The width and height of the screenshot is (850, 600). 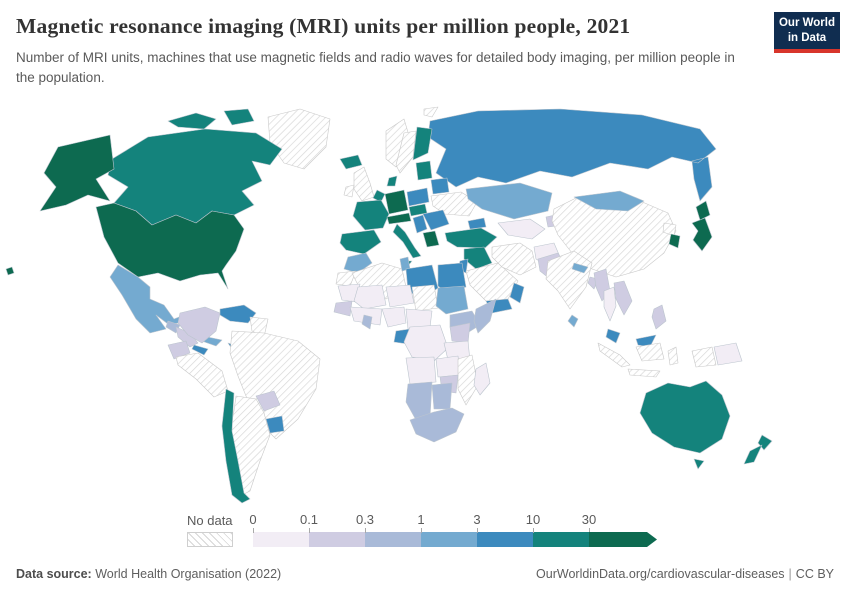 What do you see at coordinates (370, 297) in the screenshot?
I see `country-mali` at bounding box center [370, 297].